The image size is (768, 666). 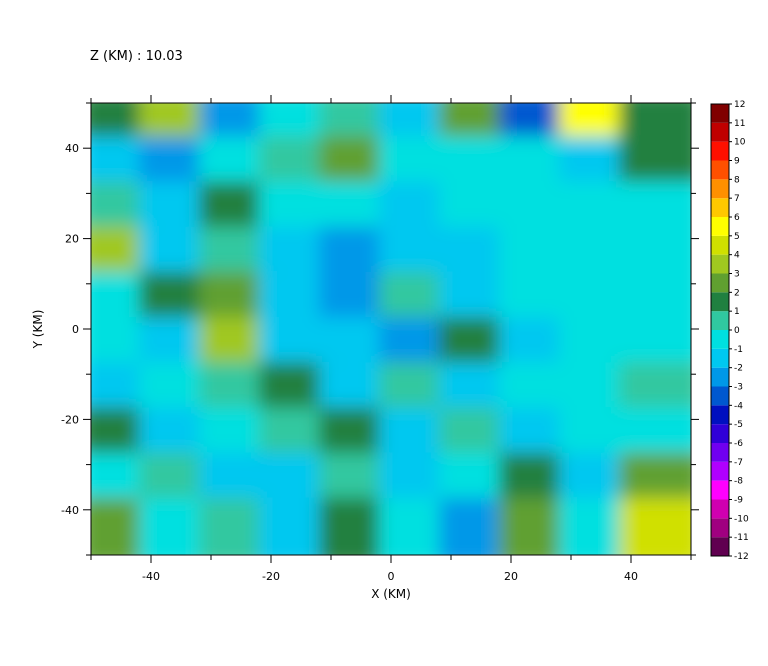 What do you see at coordinates (739, 124) in the screenshot?
I see `colorbar-label: 11` at bounding box center [739, 124].